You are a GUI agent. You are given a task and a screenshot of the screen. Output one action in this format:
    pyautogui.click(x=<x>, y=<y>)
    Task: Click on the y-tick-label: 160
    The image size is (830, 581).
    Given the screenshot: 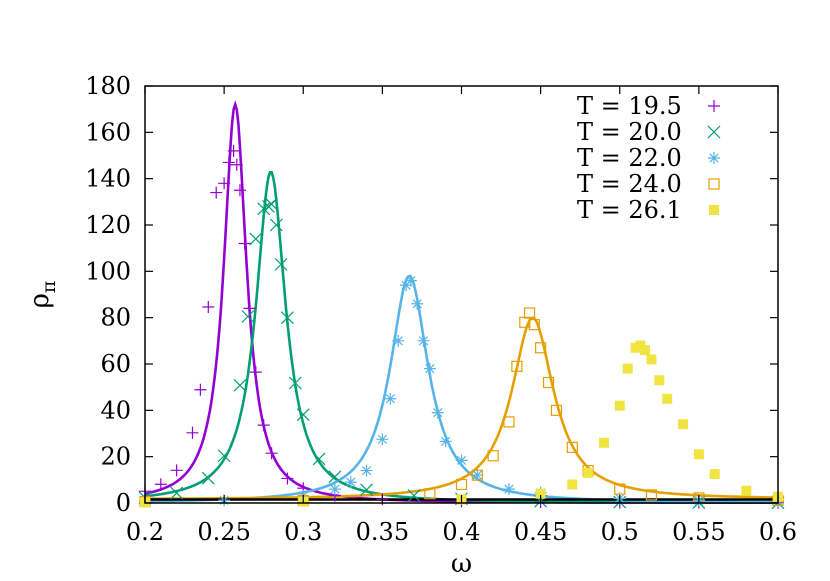 What is the action you would take?
    pyautogui.click(x=108, y=132)
    